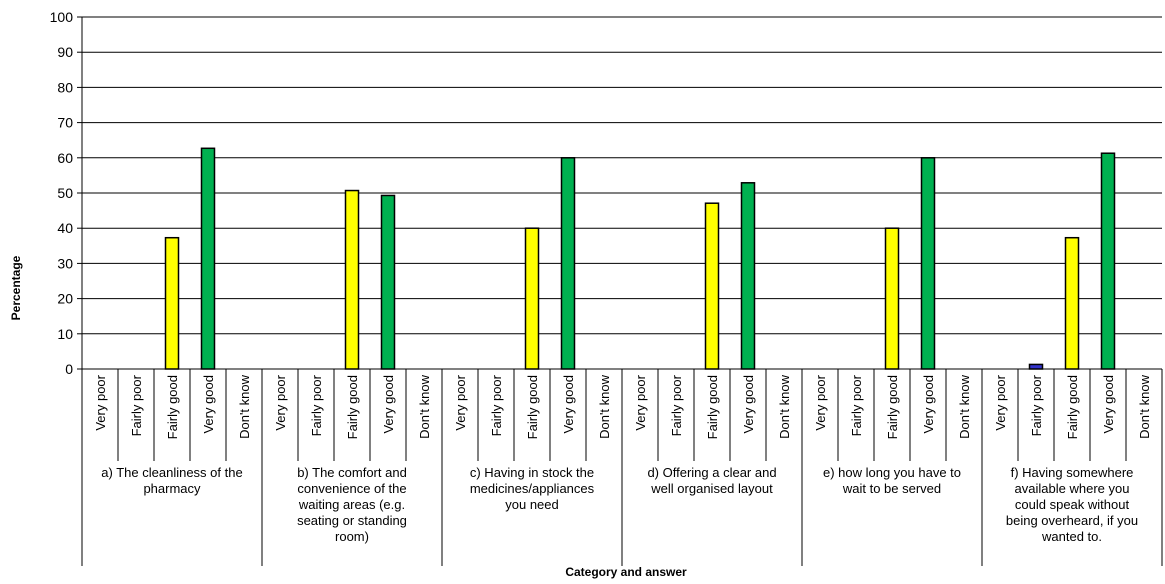 The width and height of the screenshot is (1165, 584). I want to click on y-tick-label: 60, so click(65, 158).